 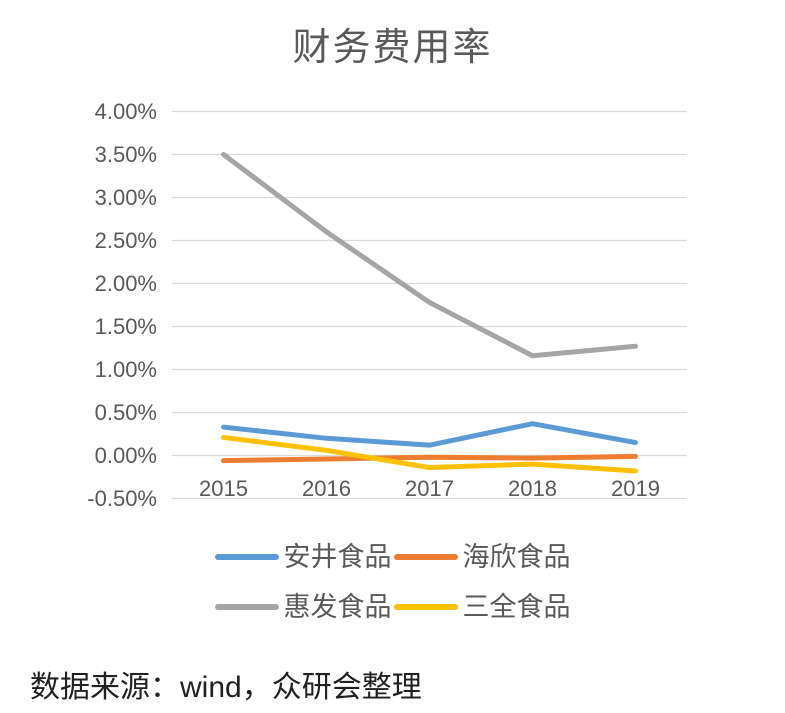 I want to click on legend-item-huifa: 惠发食品, so click(x=303, y=607).